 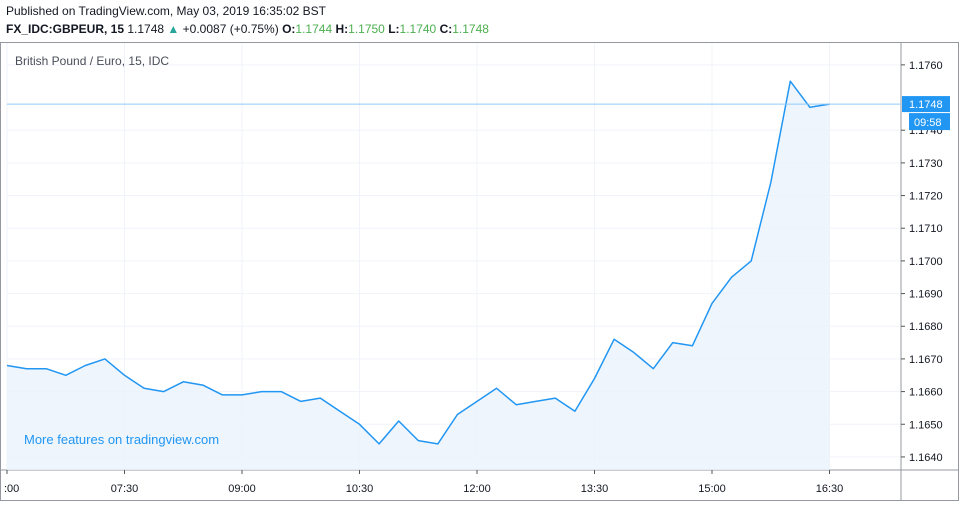 I want to click on x-tick-label: 15:00, so click(x=712, y=489).